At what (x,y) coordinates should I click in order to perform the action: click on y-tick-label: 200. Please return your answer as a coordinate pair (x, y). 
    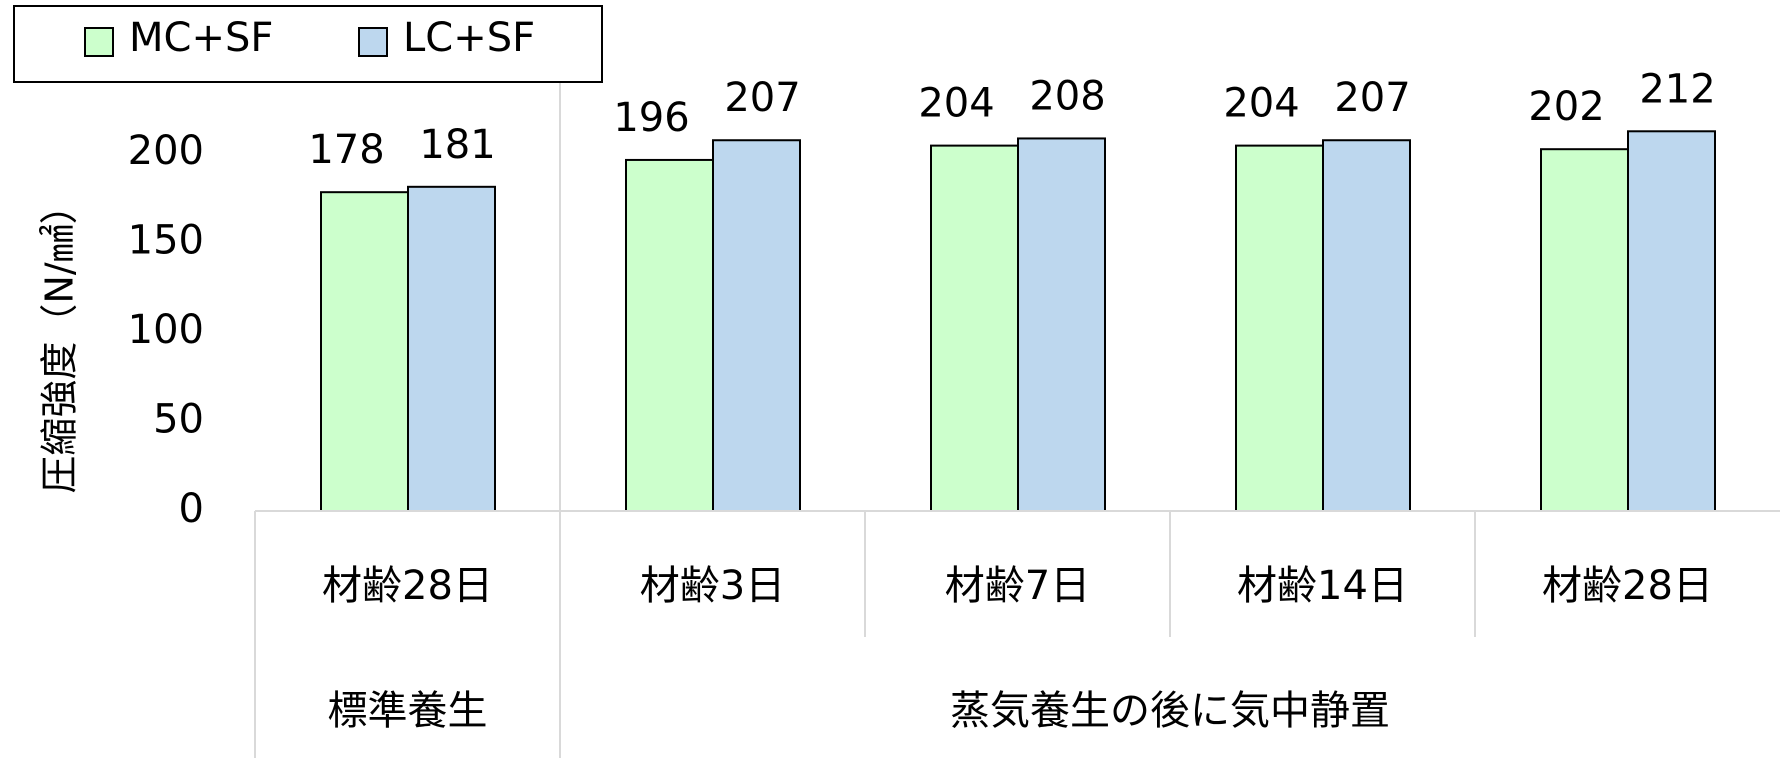
    Looking at the image, I should click on (166, 151).